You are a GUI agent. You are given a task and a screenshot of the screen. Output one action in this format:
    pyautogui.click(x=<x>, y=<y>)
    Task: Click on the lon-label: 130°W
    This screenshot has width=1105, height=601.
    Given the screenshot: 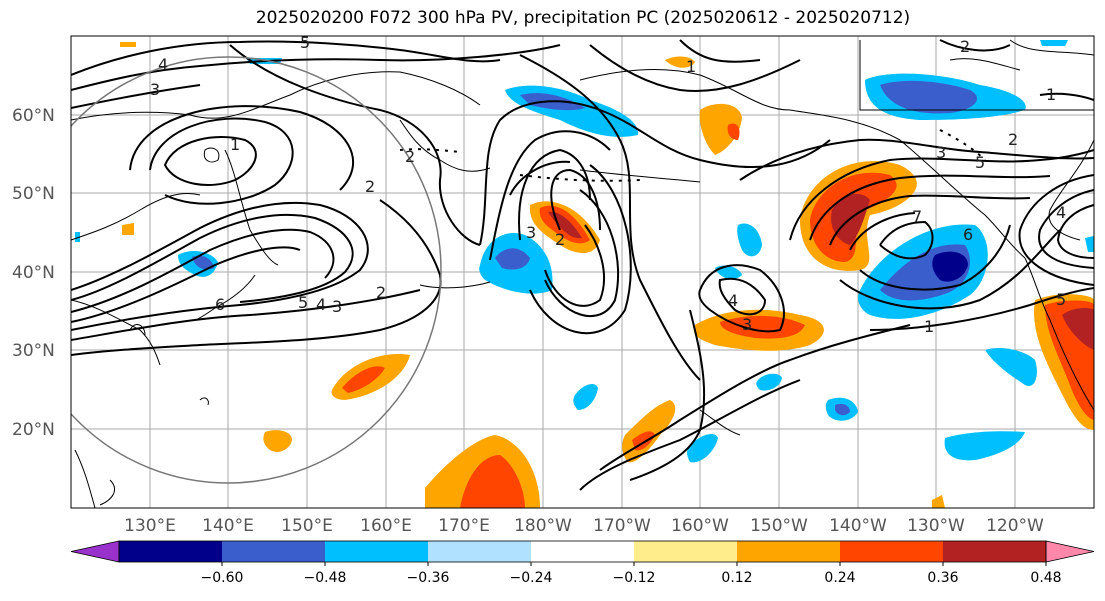 What is the action you would take?
    pyautogui.click(x=936, y=526)
    